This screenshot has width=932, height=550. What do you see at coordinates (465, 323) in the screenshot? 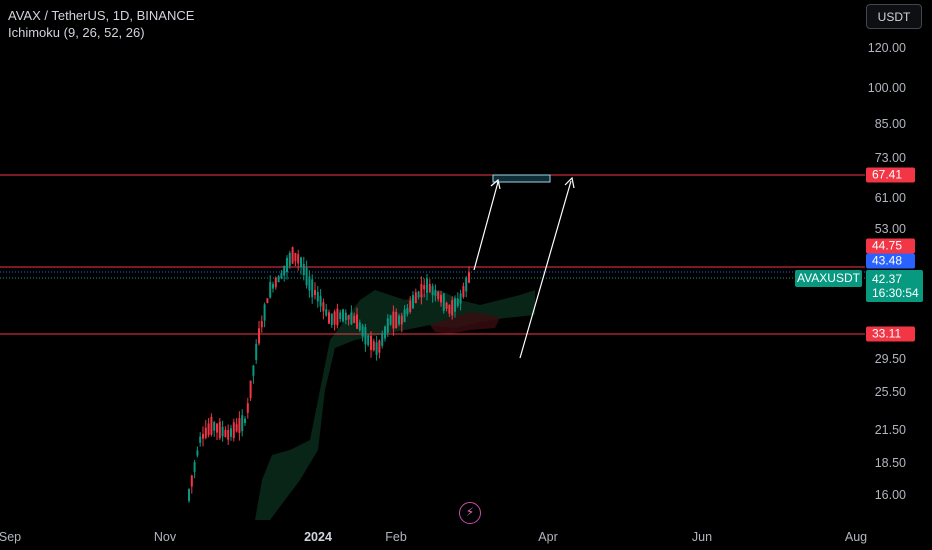
I see `cloud-bearish` at bounding box center [465, 323].